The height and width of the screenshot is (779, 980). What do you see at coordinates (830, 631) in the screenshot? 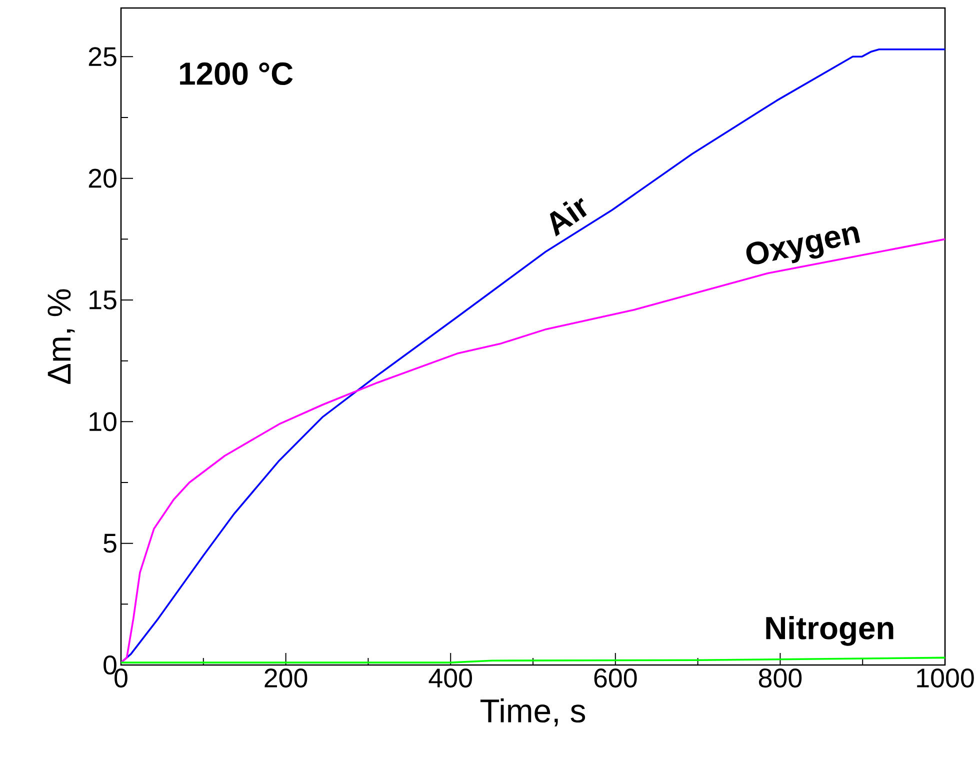
I see `series-label: Nitrogen` at bounding box center [830, 631].